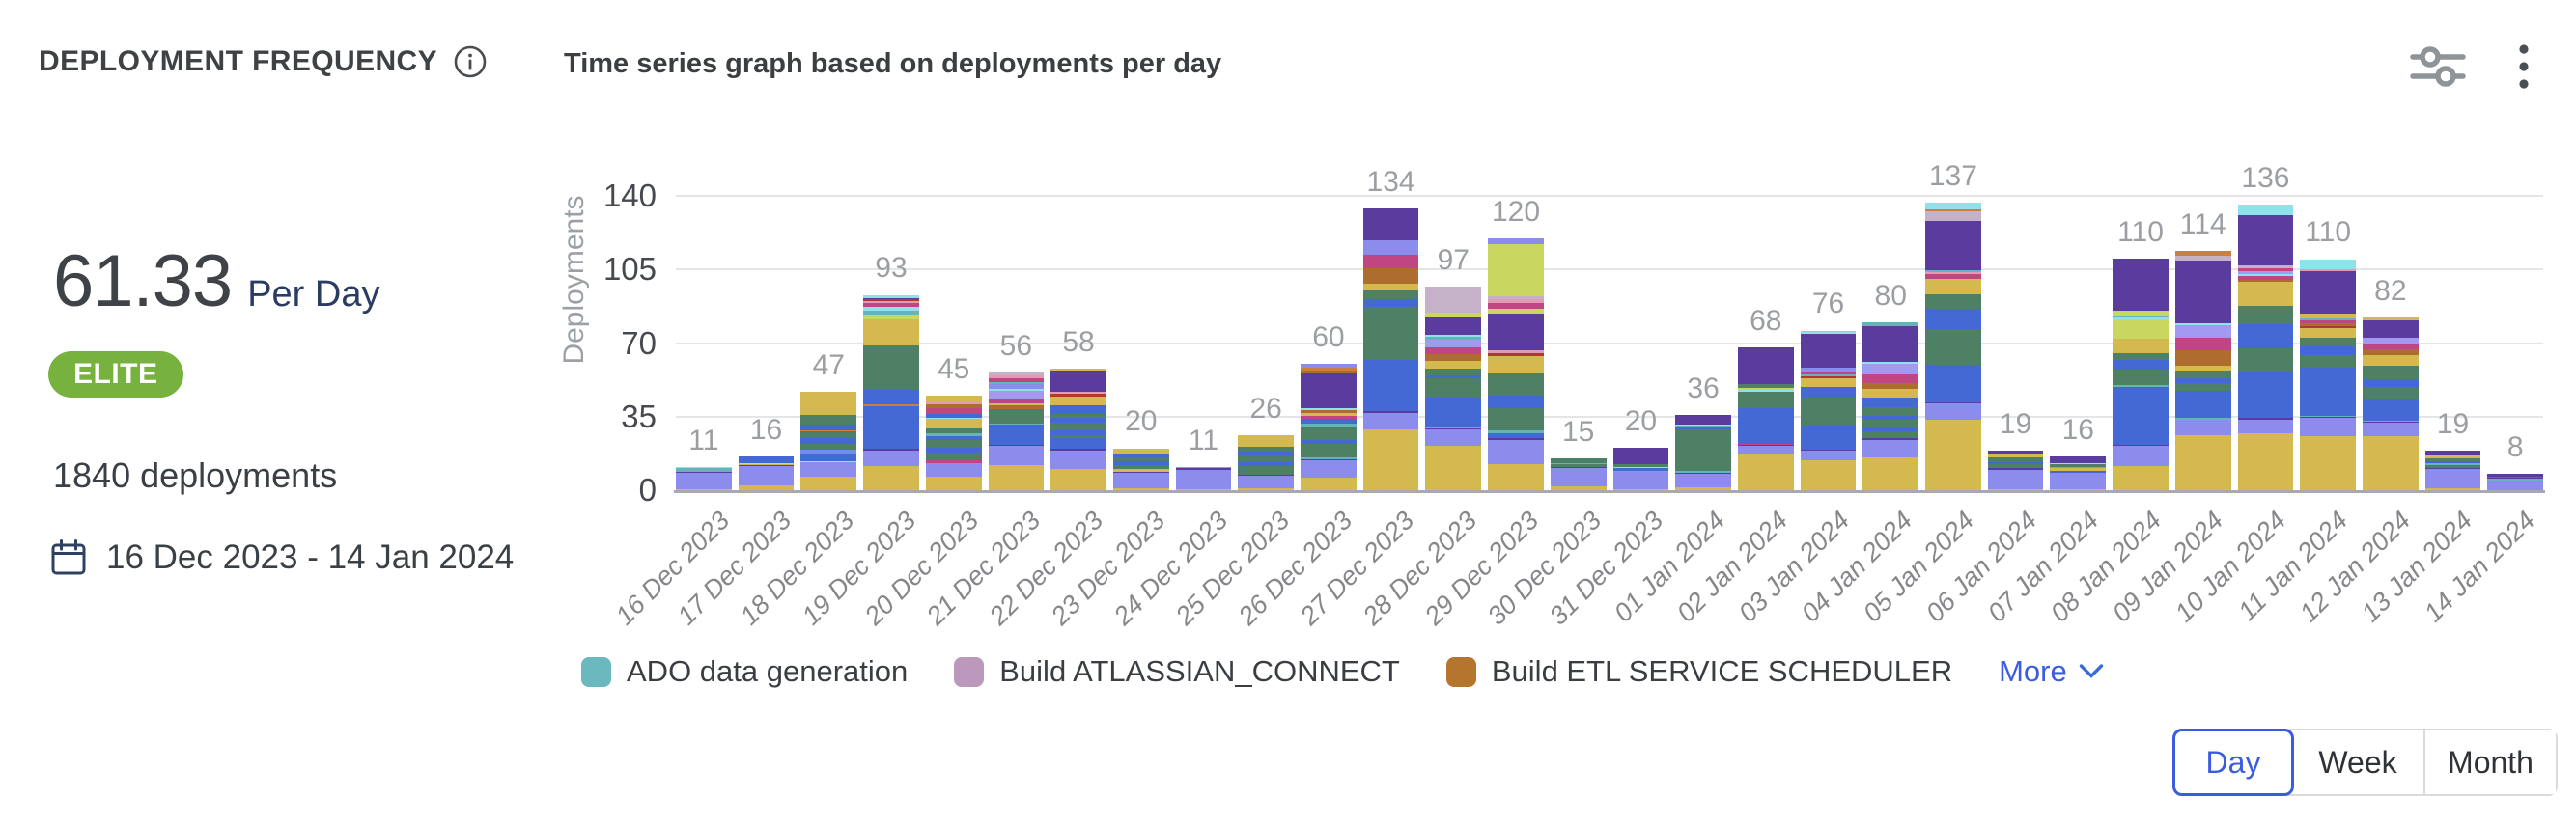 The image size is (2576, 826). I want to click on legend-more-link: More, so click(2052, 671).